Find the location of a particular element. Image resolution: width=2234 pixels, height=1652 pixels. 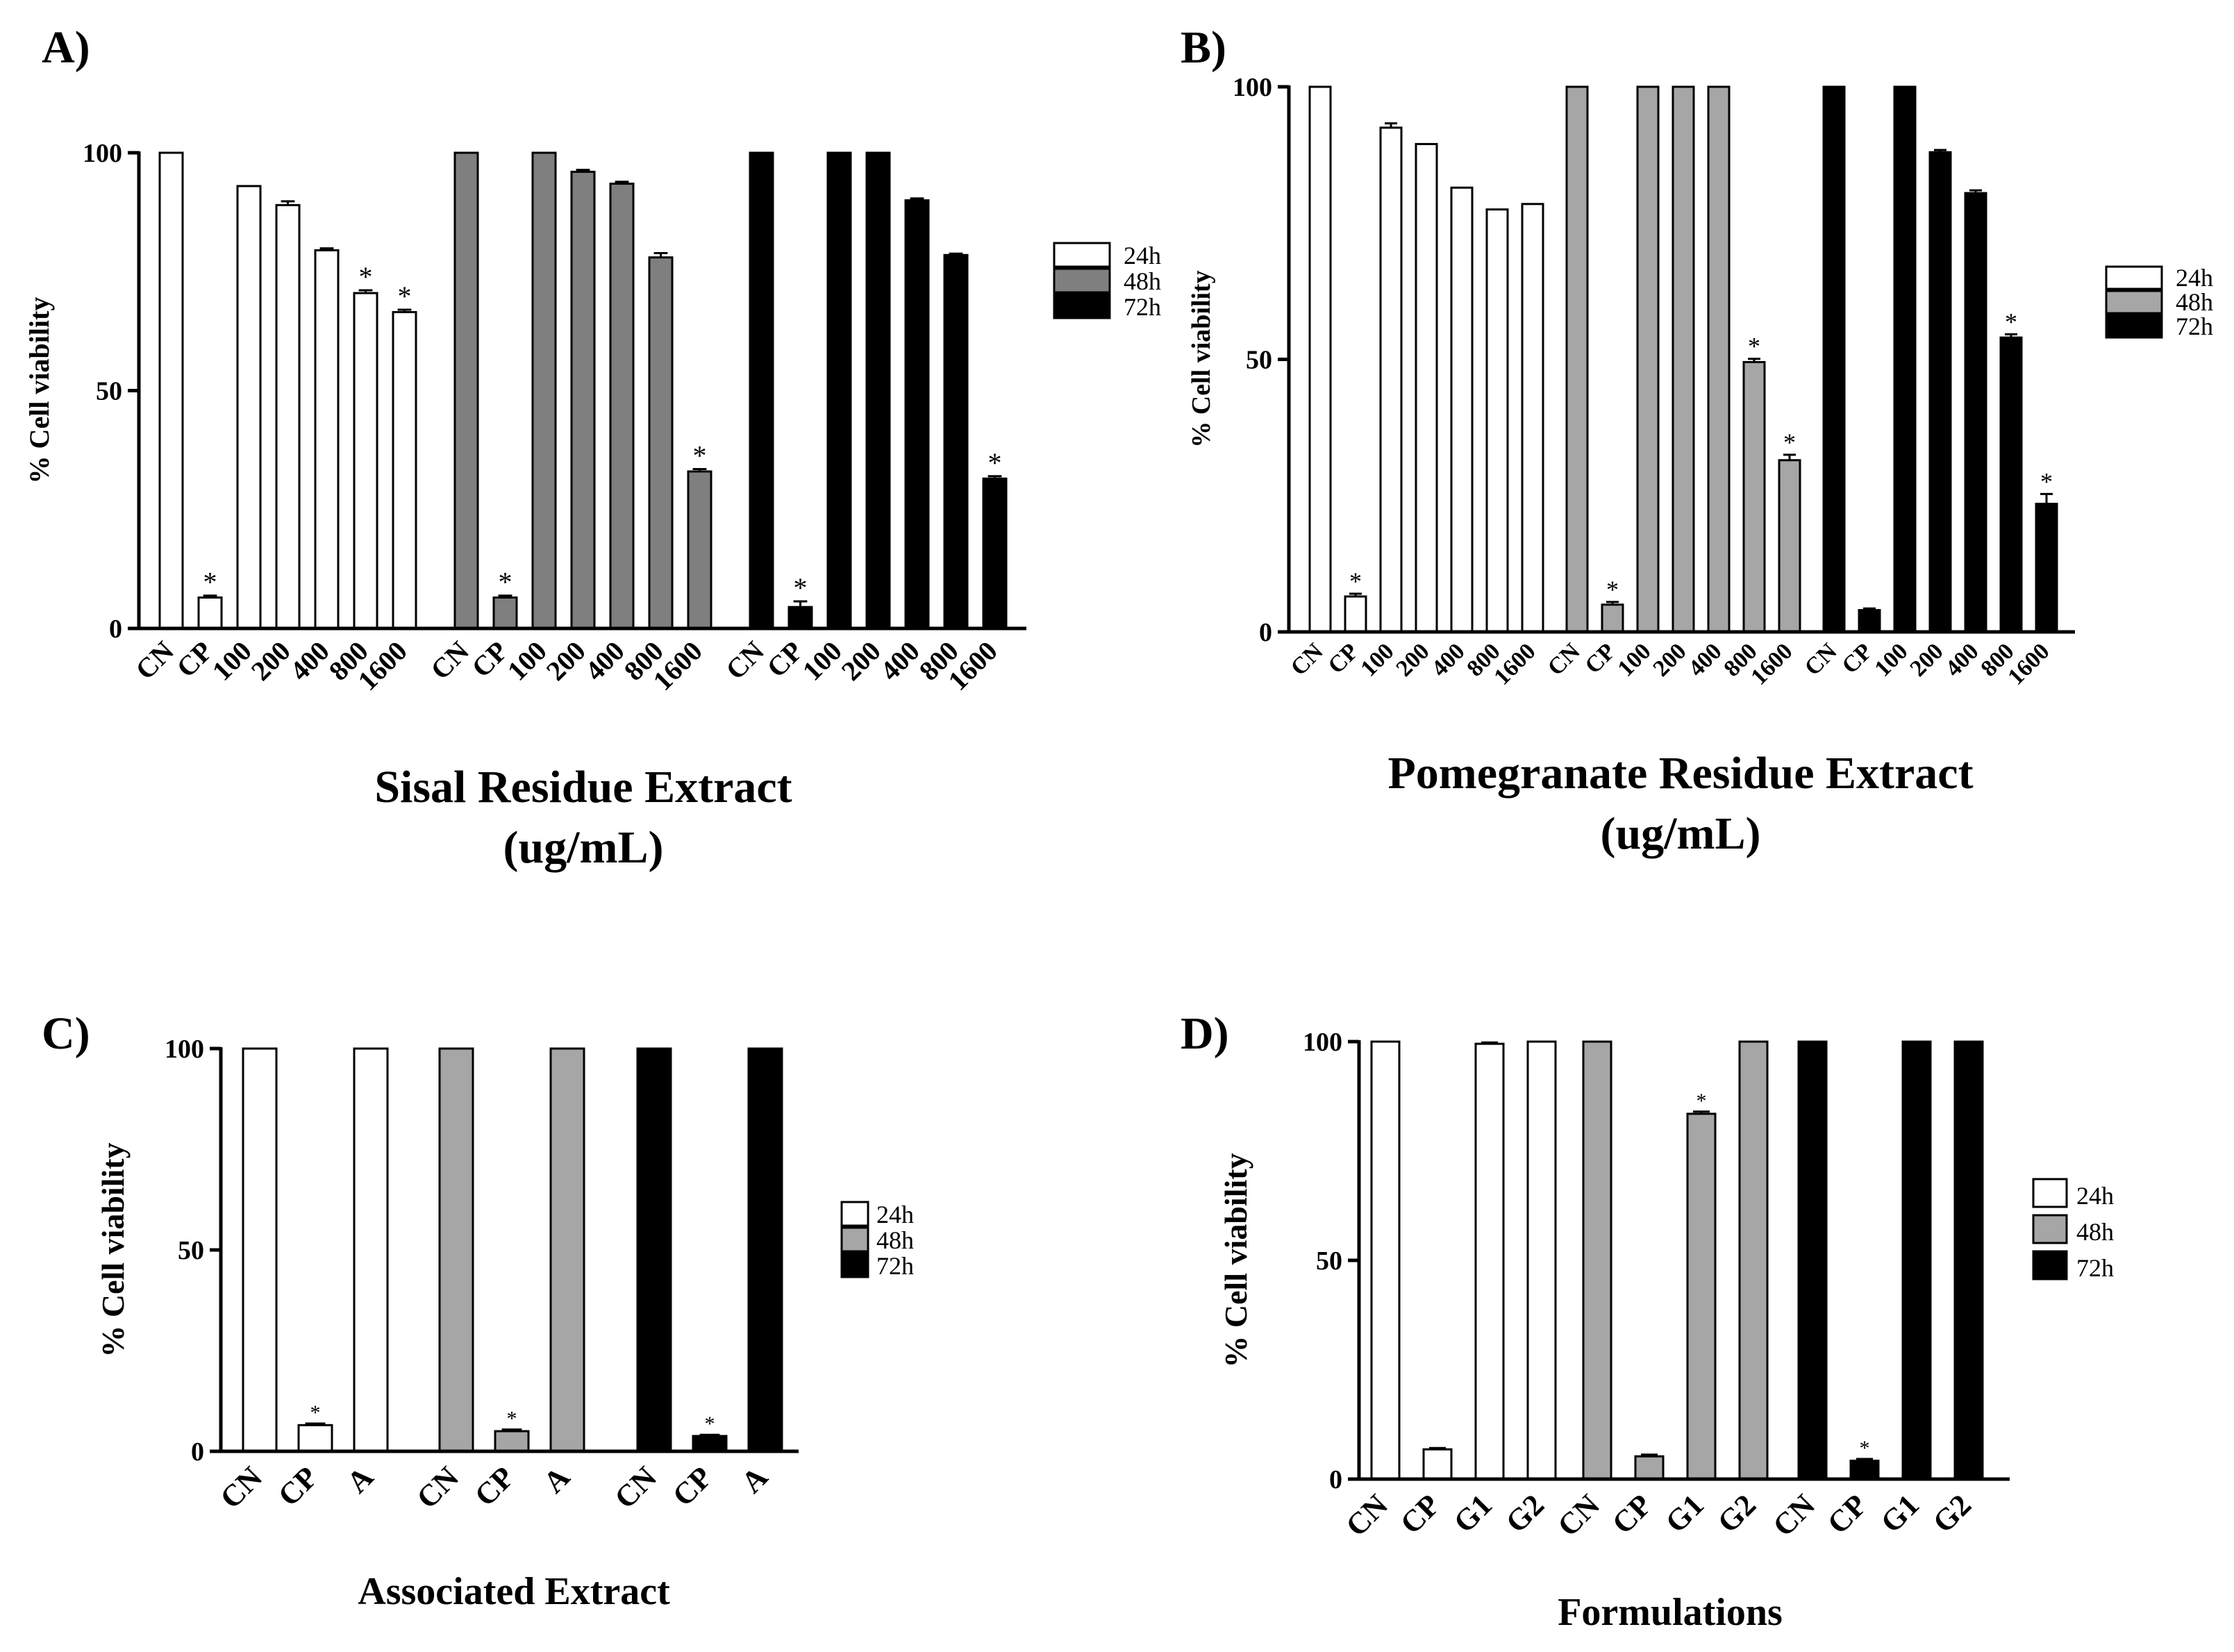

bar-24h-cn is located at coordinates (260, 1250).